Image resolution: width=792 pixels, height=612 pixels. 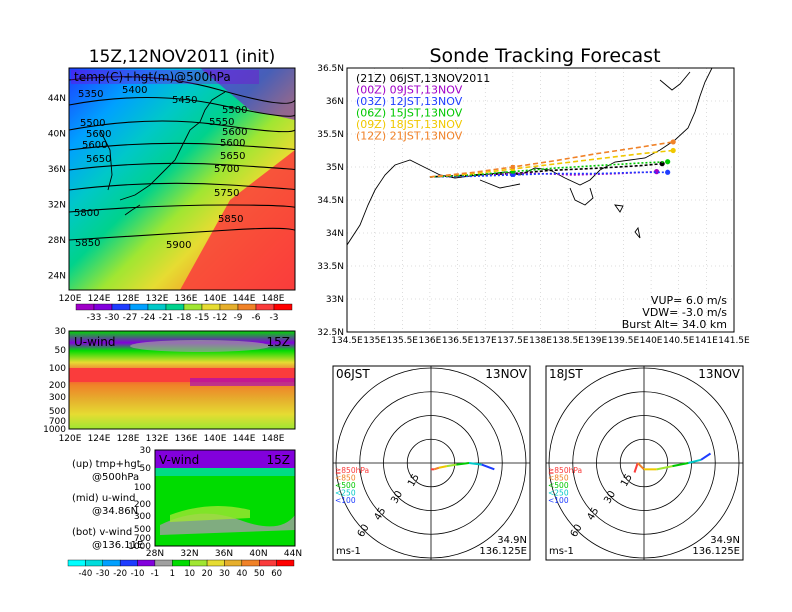 I want to click on temp-field, so click(x=182, y=179).